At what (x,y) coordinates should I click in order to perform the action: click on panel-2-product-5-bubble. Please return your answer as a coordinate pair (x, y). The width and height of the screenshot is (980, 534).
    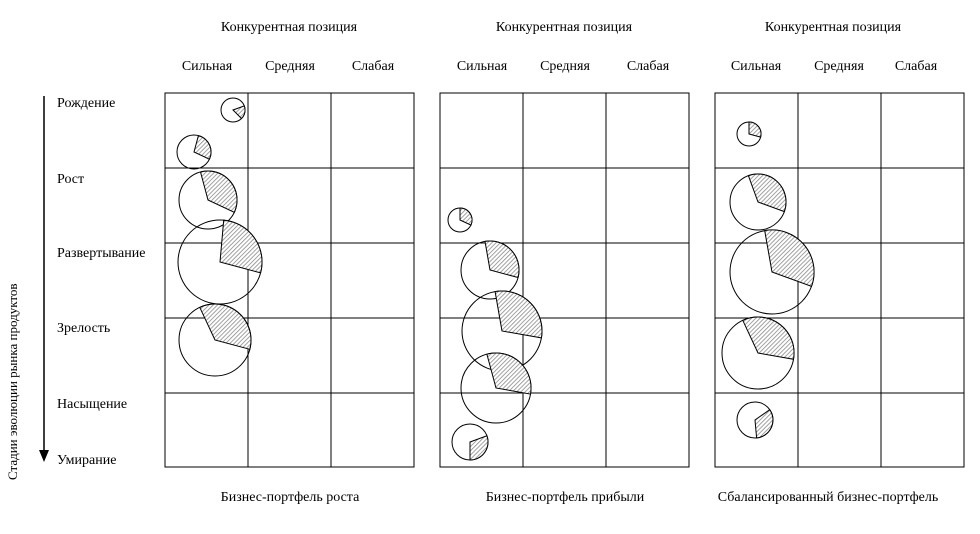
    Looking at the image, I should click on (470, 442).